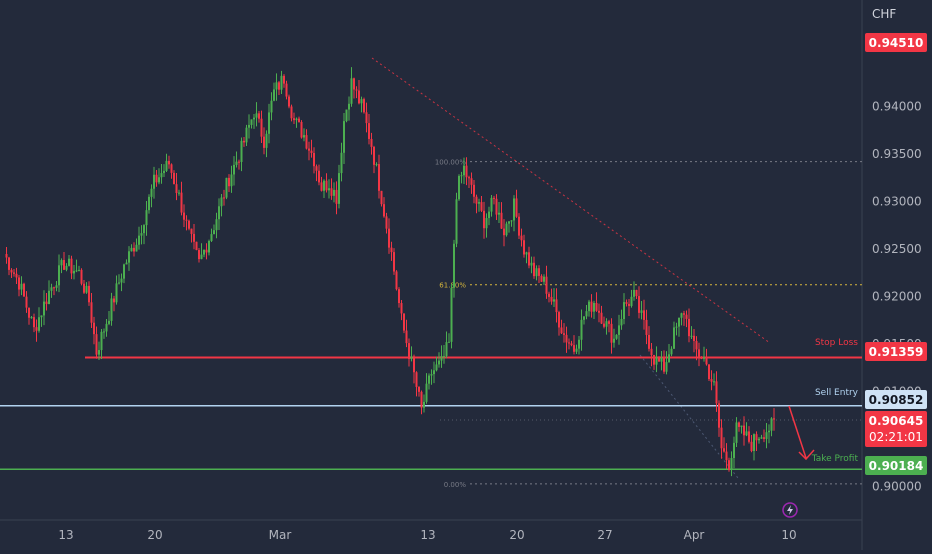 The height and width of the screenshot is (554, 932). Describe the element at coordinates (694, 535) in the screenshot. I see `time-tick-label: Apr` at that location.